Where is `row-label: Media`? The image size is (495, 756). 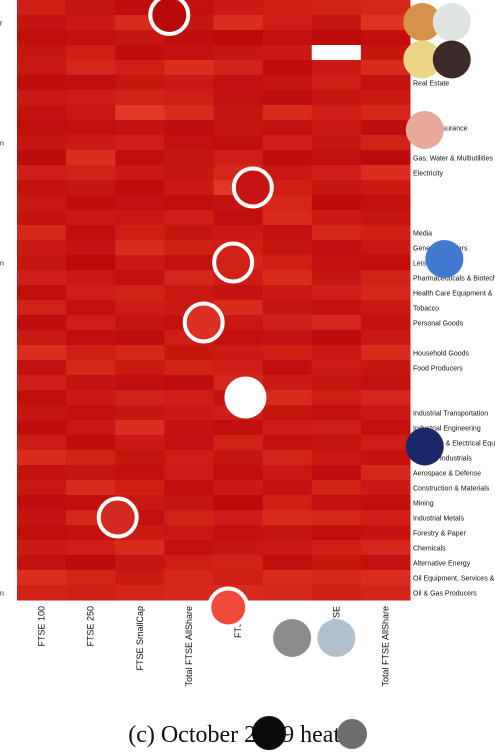 row-label: Media is located at coordinates (422, 234).